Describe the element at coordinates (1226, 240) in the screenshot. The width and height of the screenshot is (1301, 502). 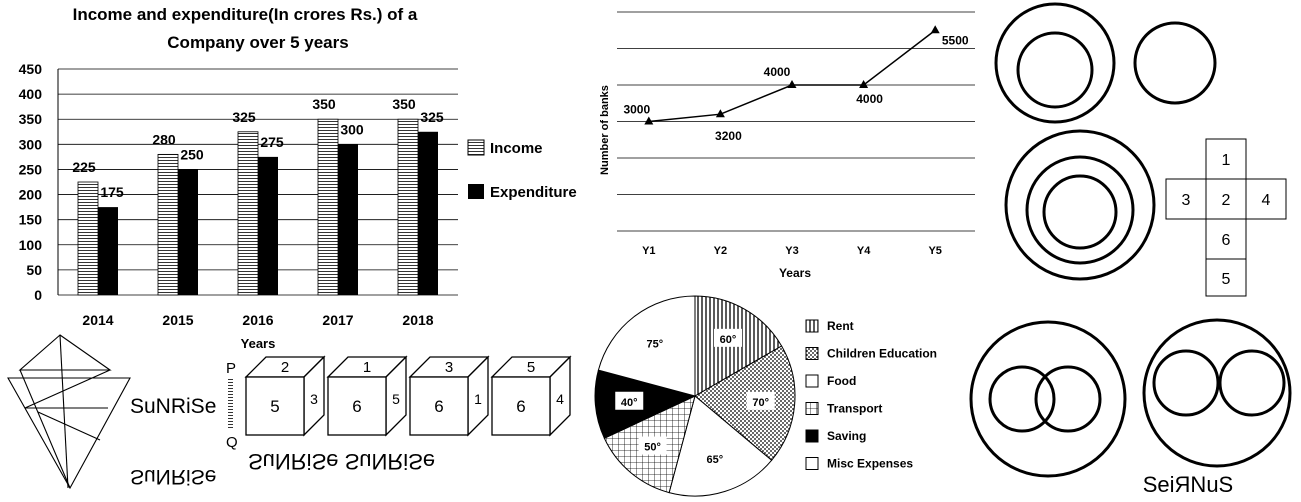
I see `net-label-below1: 6` at that location.